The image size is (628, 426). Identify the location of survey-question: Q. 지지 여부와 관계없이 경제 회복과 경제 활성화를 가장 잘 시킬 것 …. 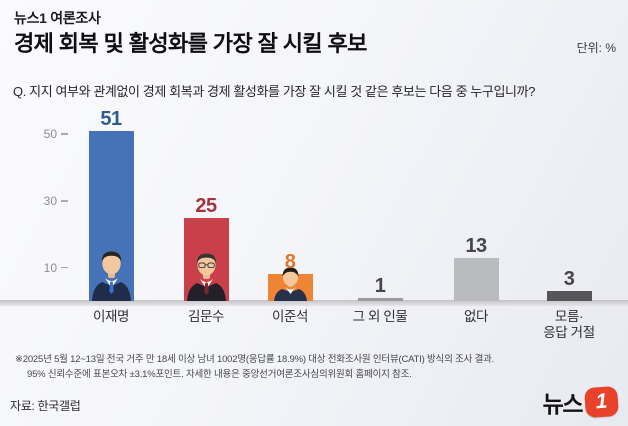
(274, 91).